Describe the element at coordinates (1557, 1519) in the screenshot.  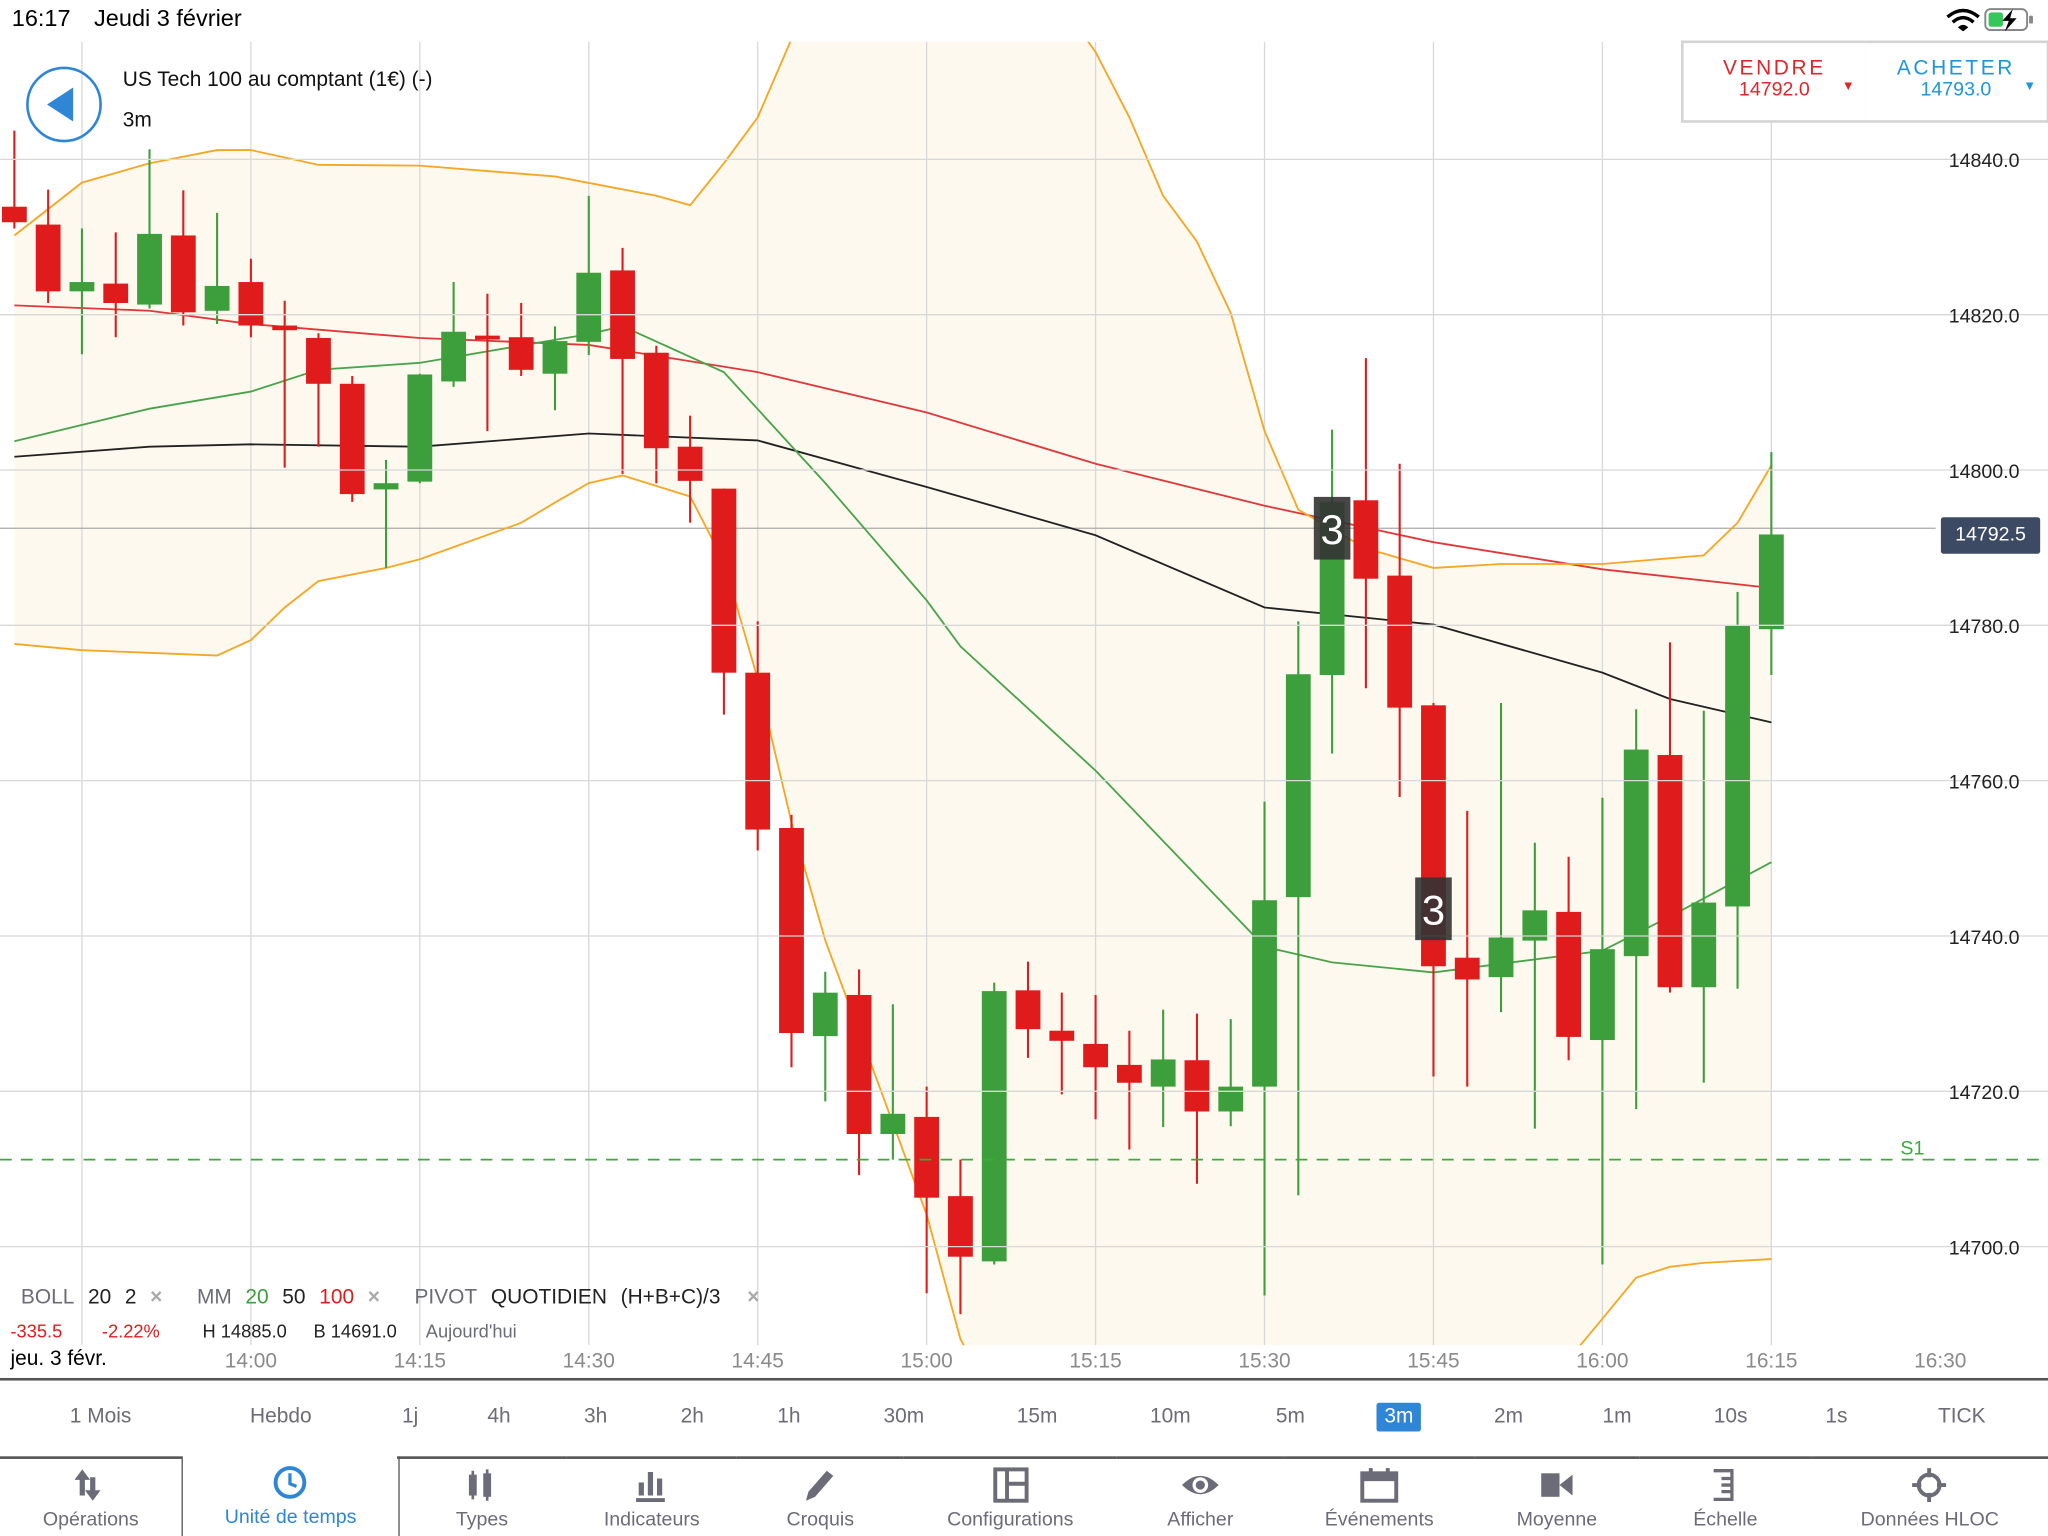
I see `toolbar-label: Moyenne` at that location.